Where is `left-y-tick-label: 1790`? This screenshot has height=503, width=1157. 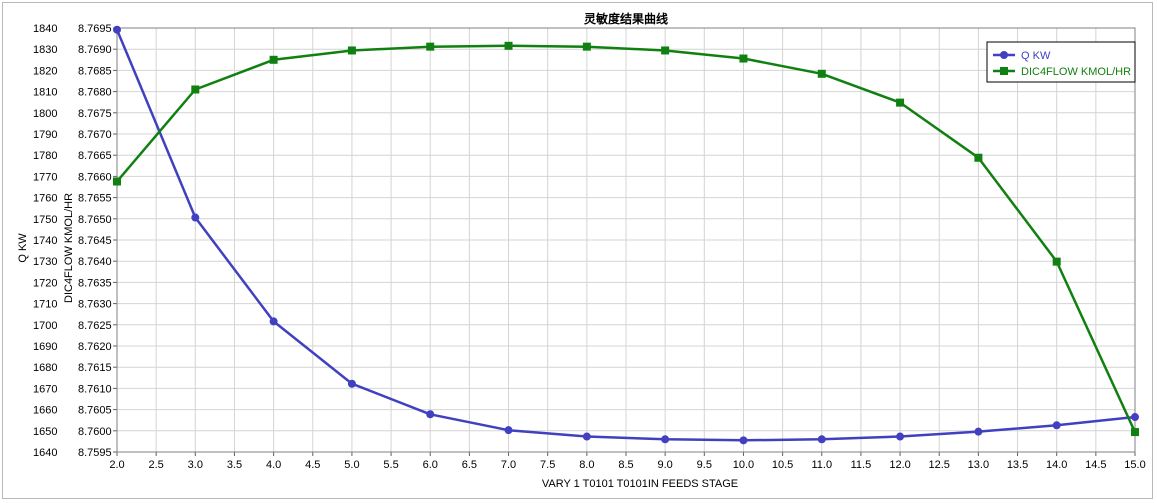 left-y-tick-label: 1790 is located at coordinates (45, 135).